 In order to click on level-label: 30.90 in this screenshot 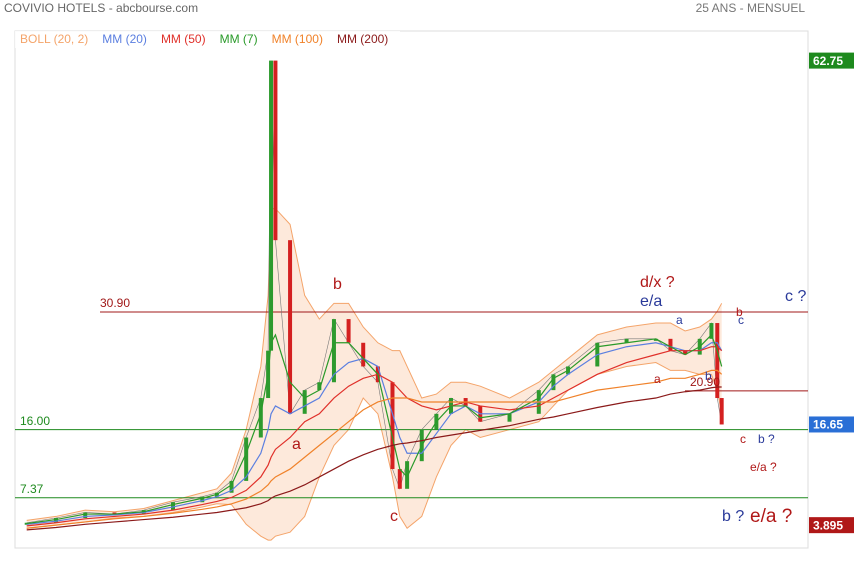, I will do `click(115, 303)`.